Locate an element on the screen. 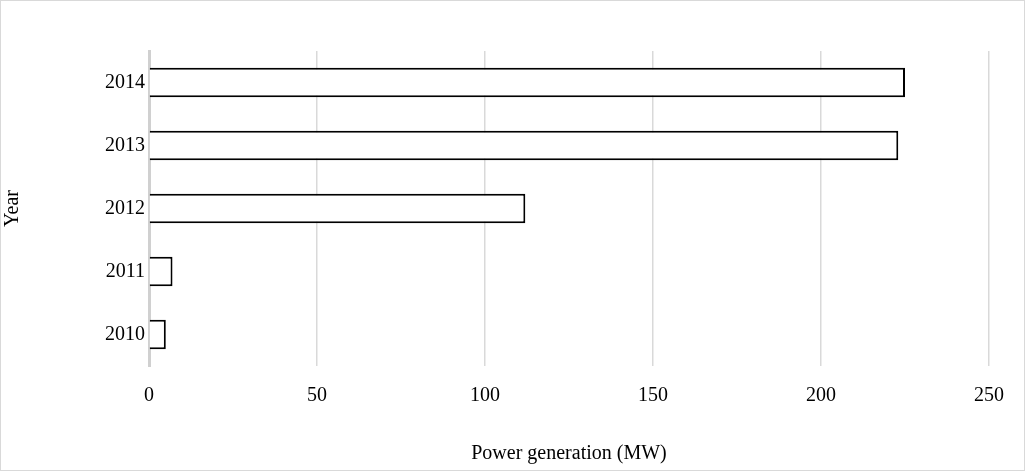 Image resolution: width=1025 pixels, height=471 pixels. x-tick-label: 0 is located at coordinates (149, 394).